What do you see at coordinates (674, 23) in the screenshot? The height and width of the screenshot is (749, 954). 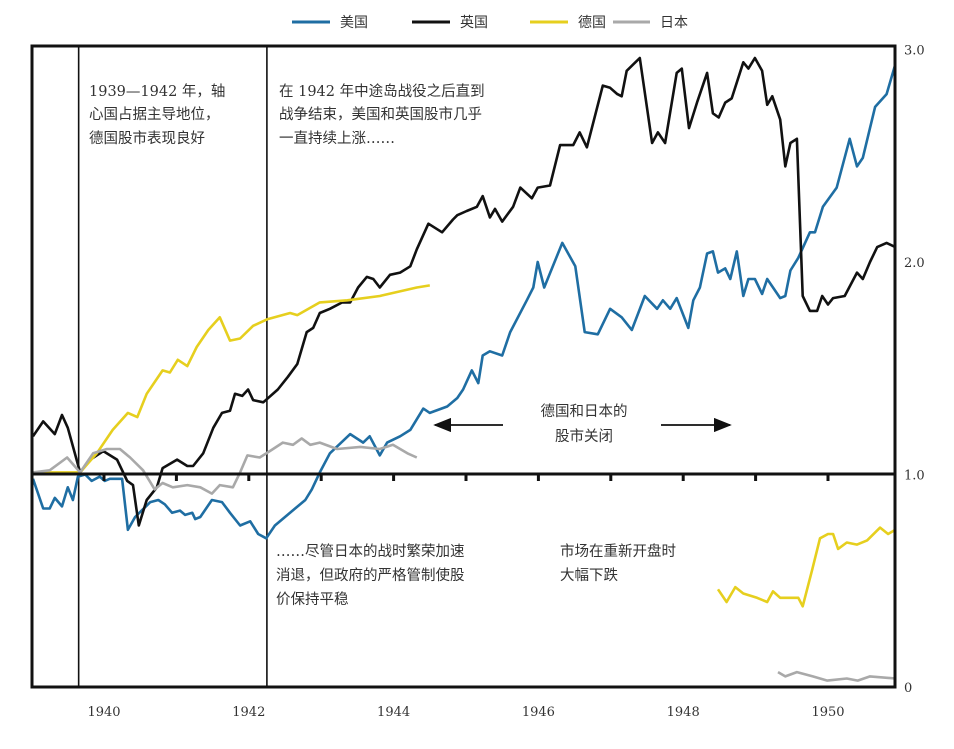 I see `legend-label-japan: 日本` at bounding box center [674, 23].